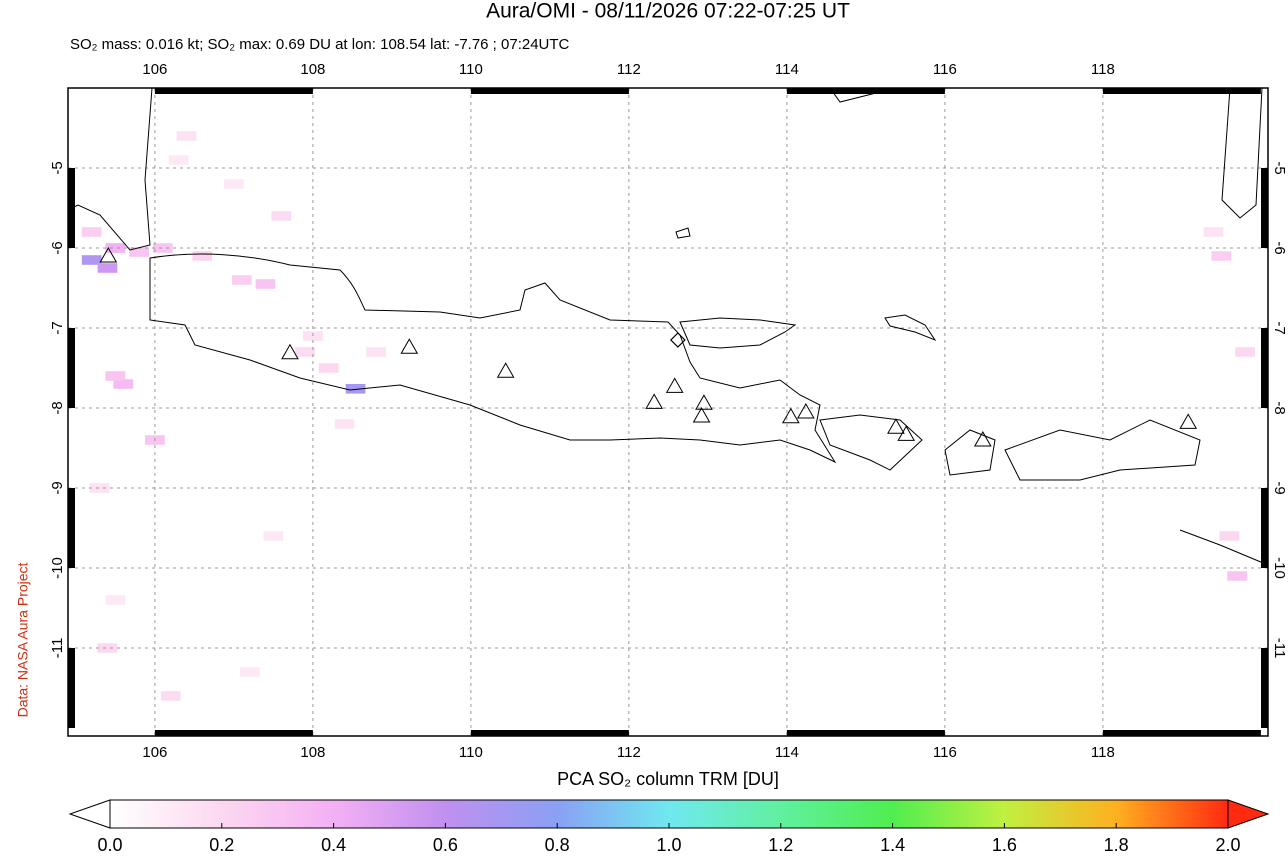 This screenshot has height=860, width=1288. I want to click on colorbar-tick-label: 0.0, so click(109, 845).